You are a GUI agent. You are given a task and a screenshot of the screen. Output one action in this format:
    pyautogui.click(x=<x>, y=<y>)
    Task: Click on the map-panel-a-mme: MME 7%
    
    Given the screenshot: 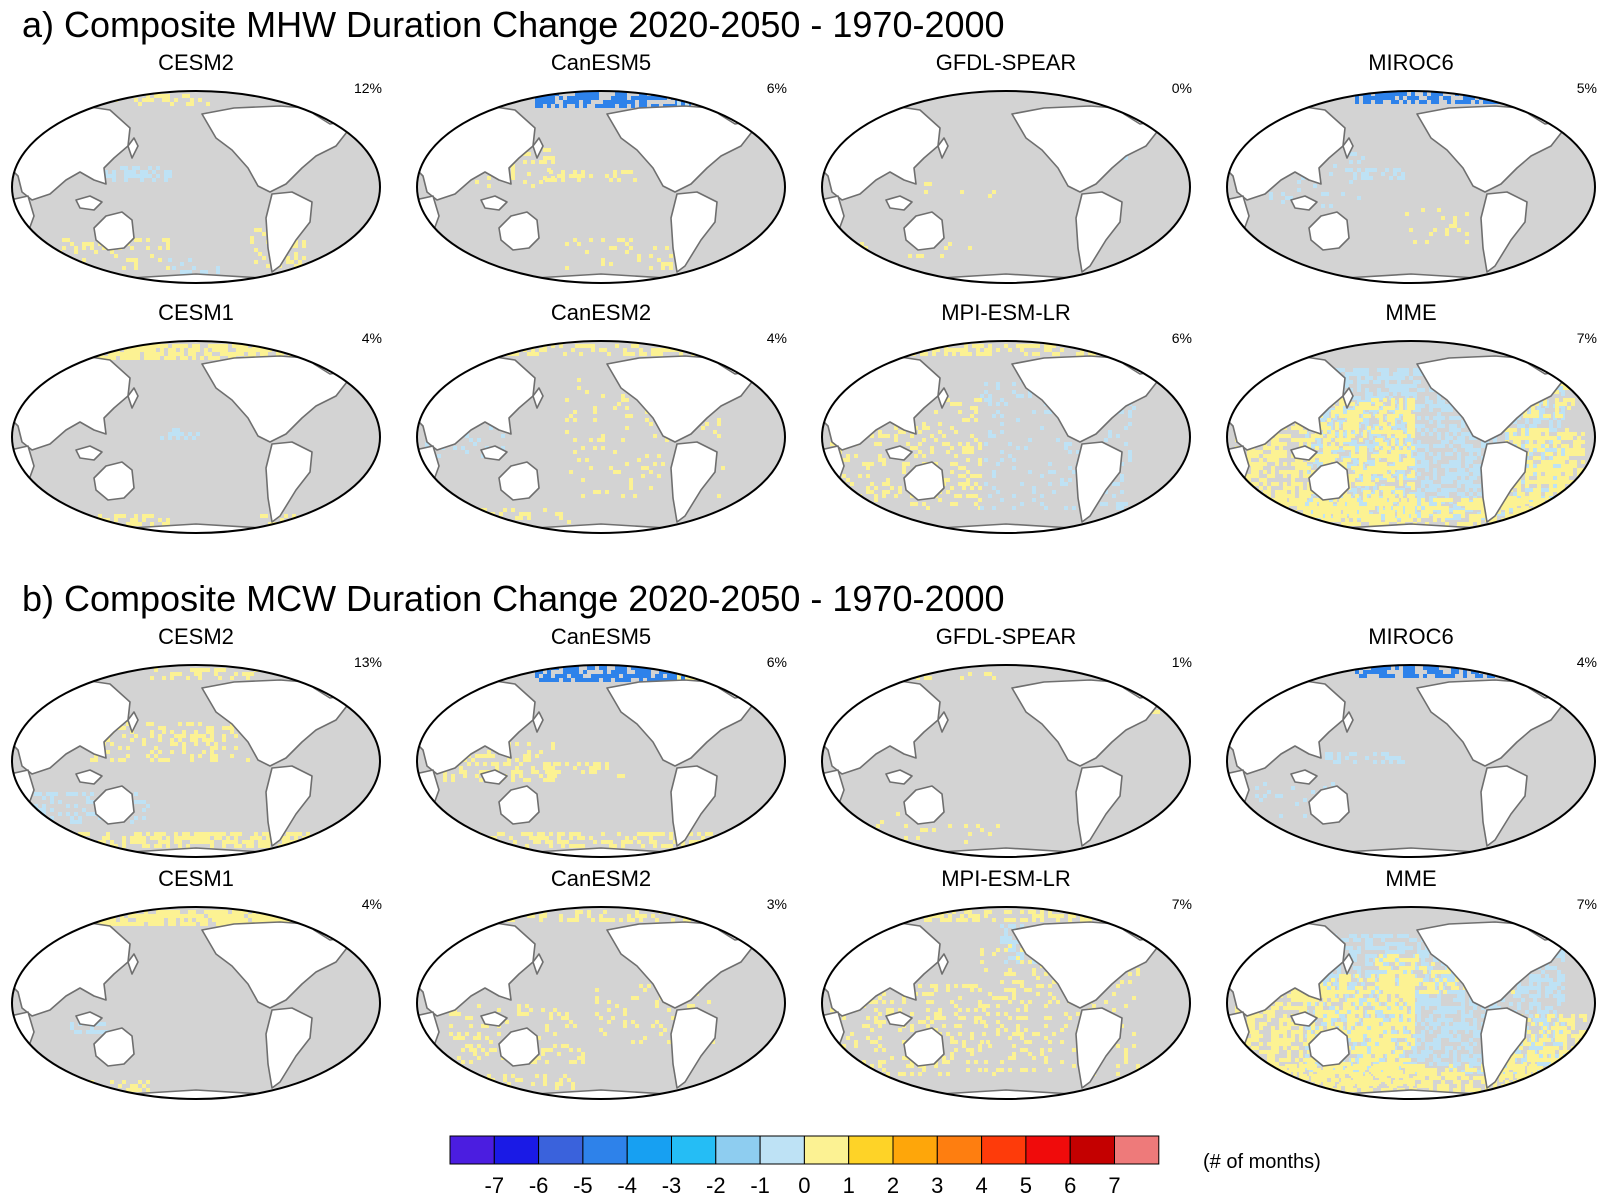 What is the action you would take?
    pyautogui.click(x=1411, y=420)
    